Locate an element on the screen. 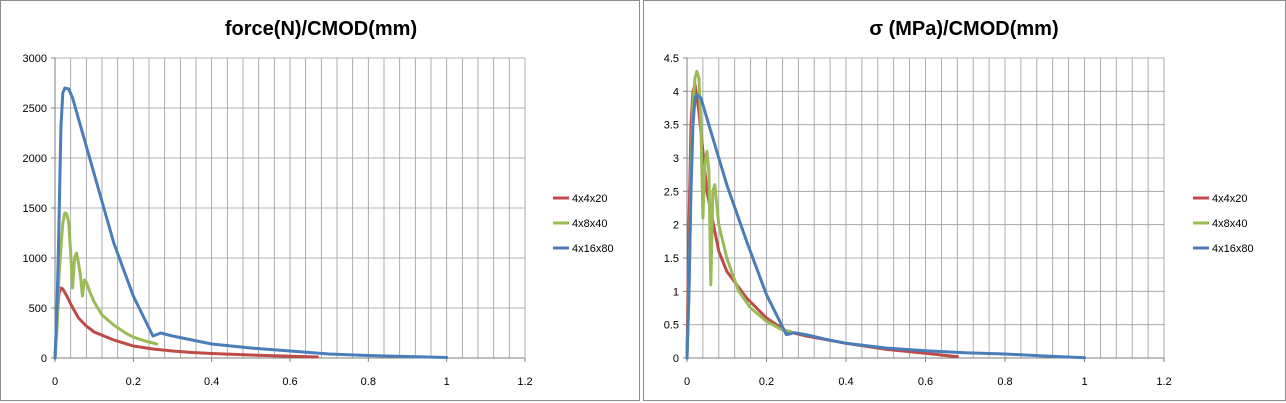 This screenshot has width=1286, height=403. y-tick-label: 4.5 is located at coordinates (671, 59).